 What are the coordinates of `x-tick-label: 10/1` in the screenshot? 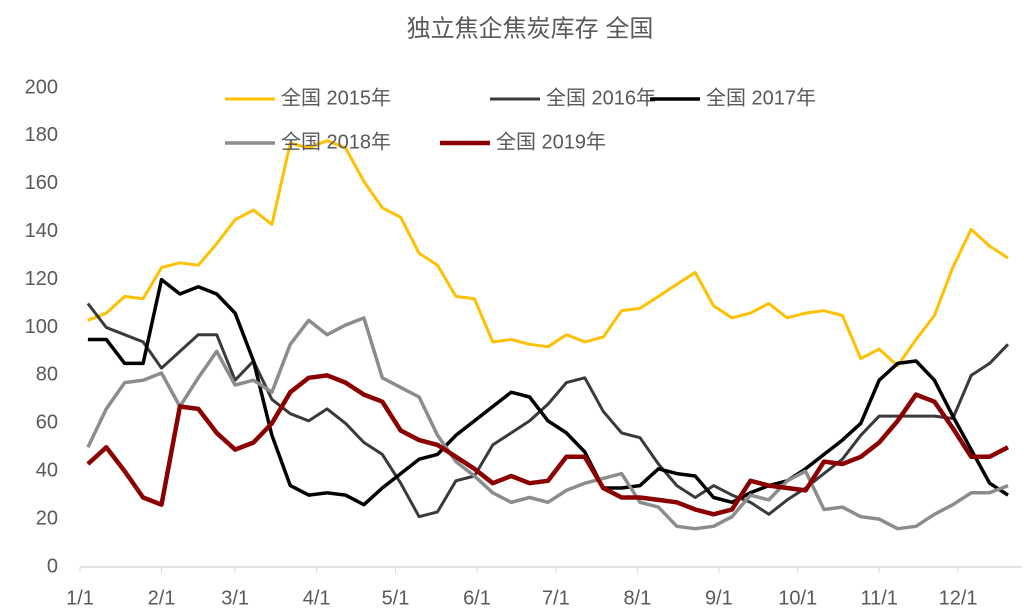 It's located at (797, 598).